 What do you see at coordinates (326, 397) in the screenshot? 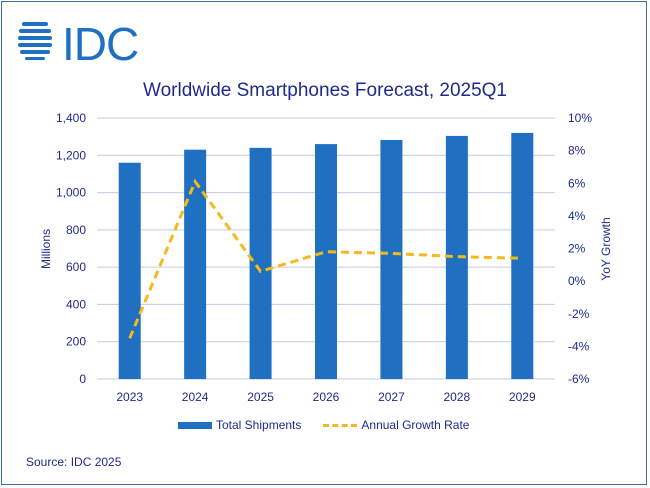
I see `x-tick-label: 2026` at bounding box center [326, 397].